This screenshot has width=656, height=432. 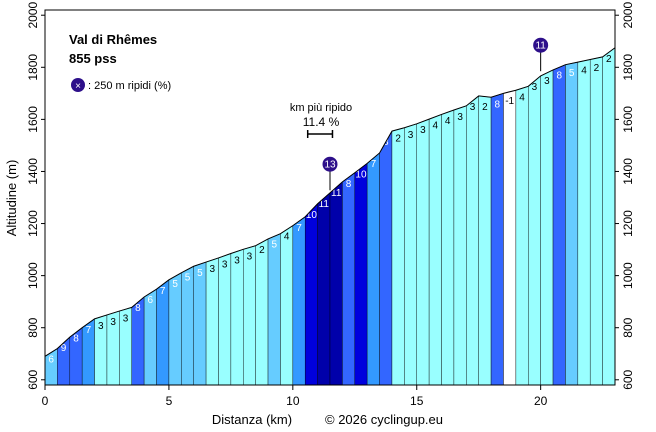 What do you see at coordinates (45, 401) in the screenshot?
I see `x-tick-label: 0` at bounding box center [45, 401].